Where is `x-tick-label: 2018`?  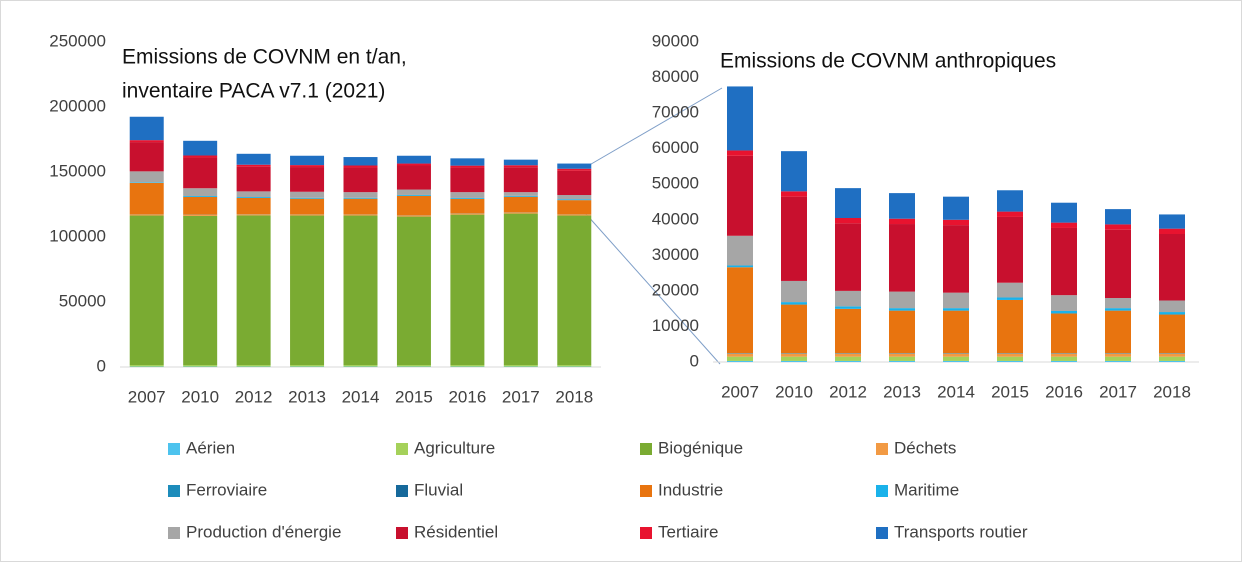
x-tick-label: 2018 is located at coordinates (574, 396).